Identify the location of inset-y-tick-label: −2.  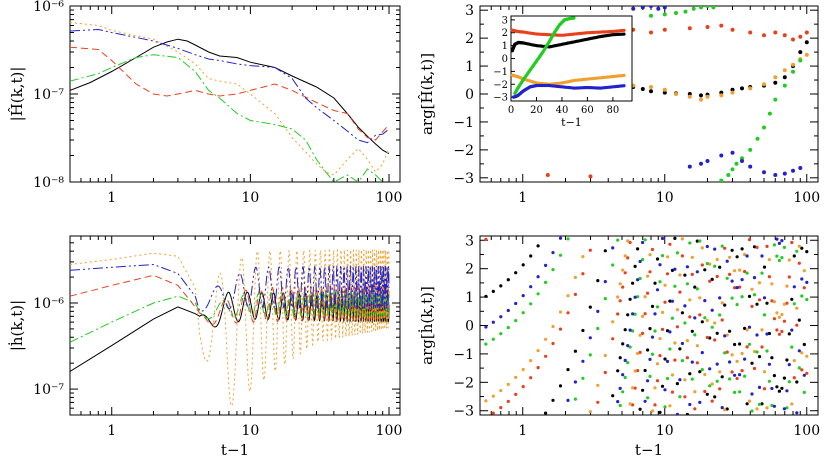
(500, 85).